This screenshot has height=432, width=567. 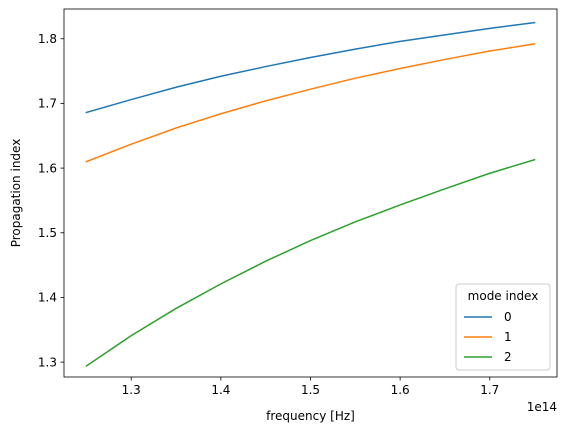 I want to click on x-tick-label: 1.7, so click(x=489, y=390).